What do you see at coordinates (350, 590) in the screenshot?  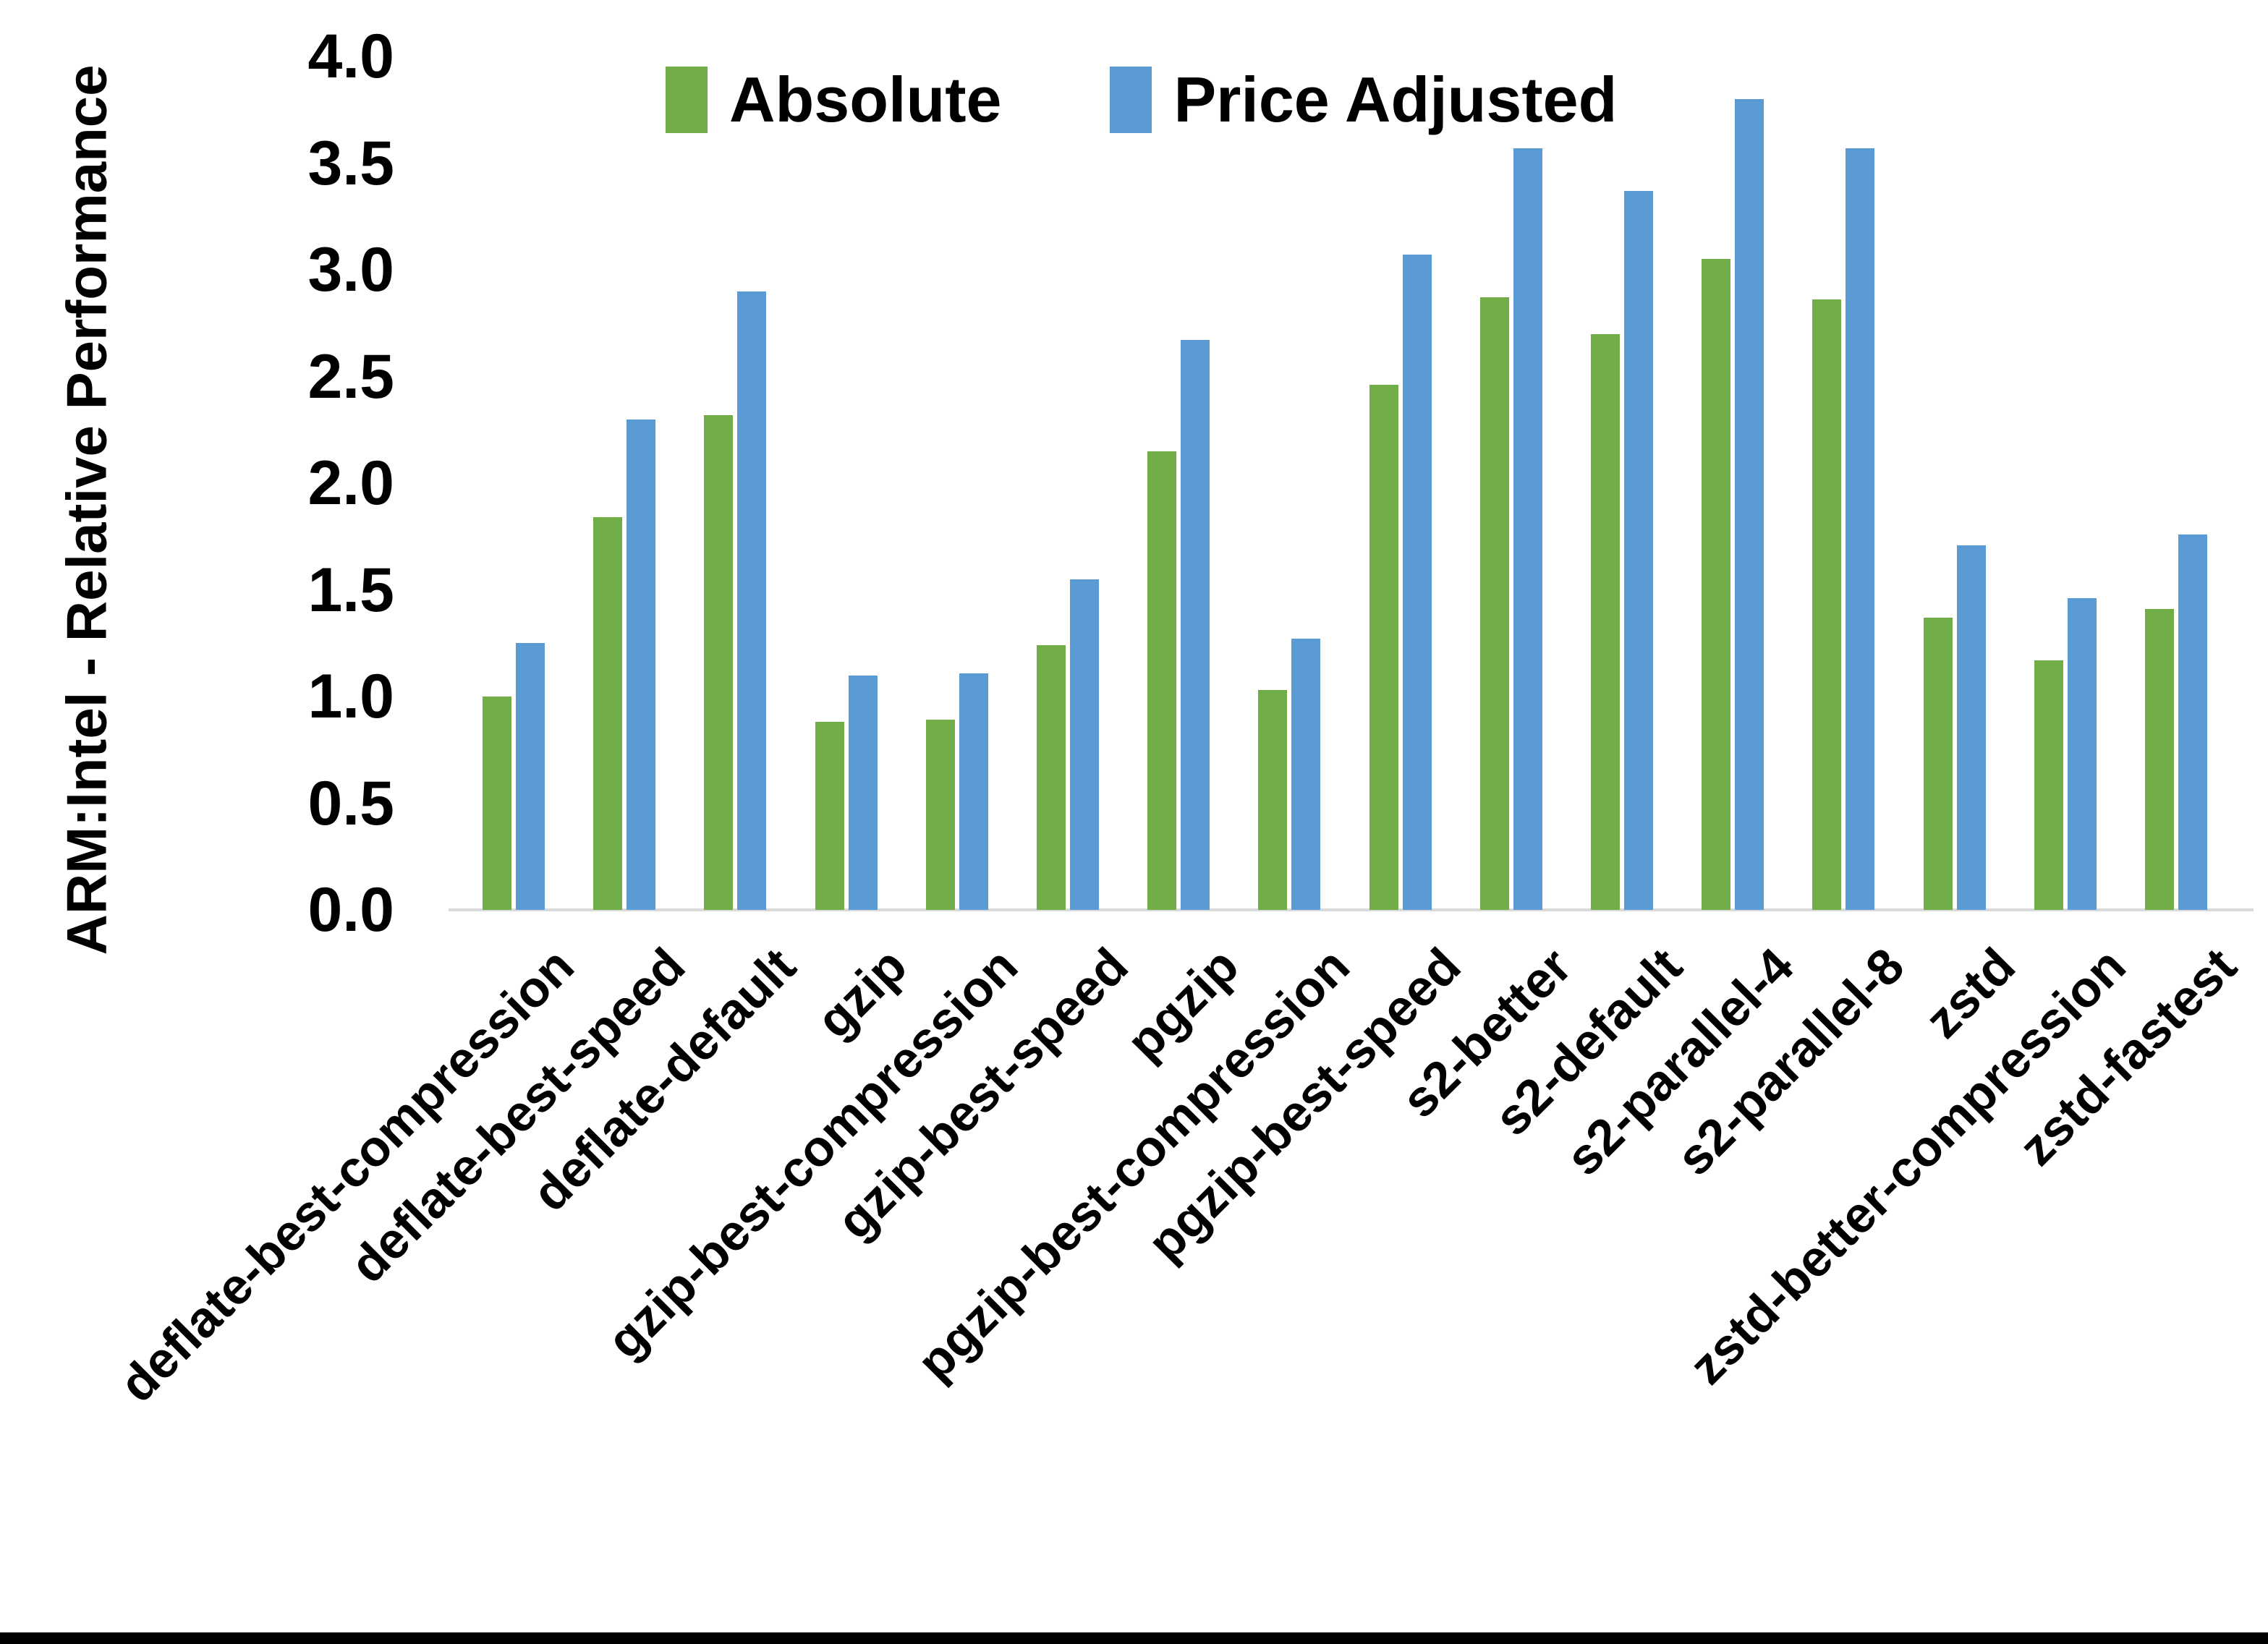 I see `y-tick-label: 1.5` at bounding box center [350, 590].